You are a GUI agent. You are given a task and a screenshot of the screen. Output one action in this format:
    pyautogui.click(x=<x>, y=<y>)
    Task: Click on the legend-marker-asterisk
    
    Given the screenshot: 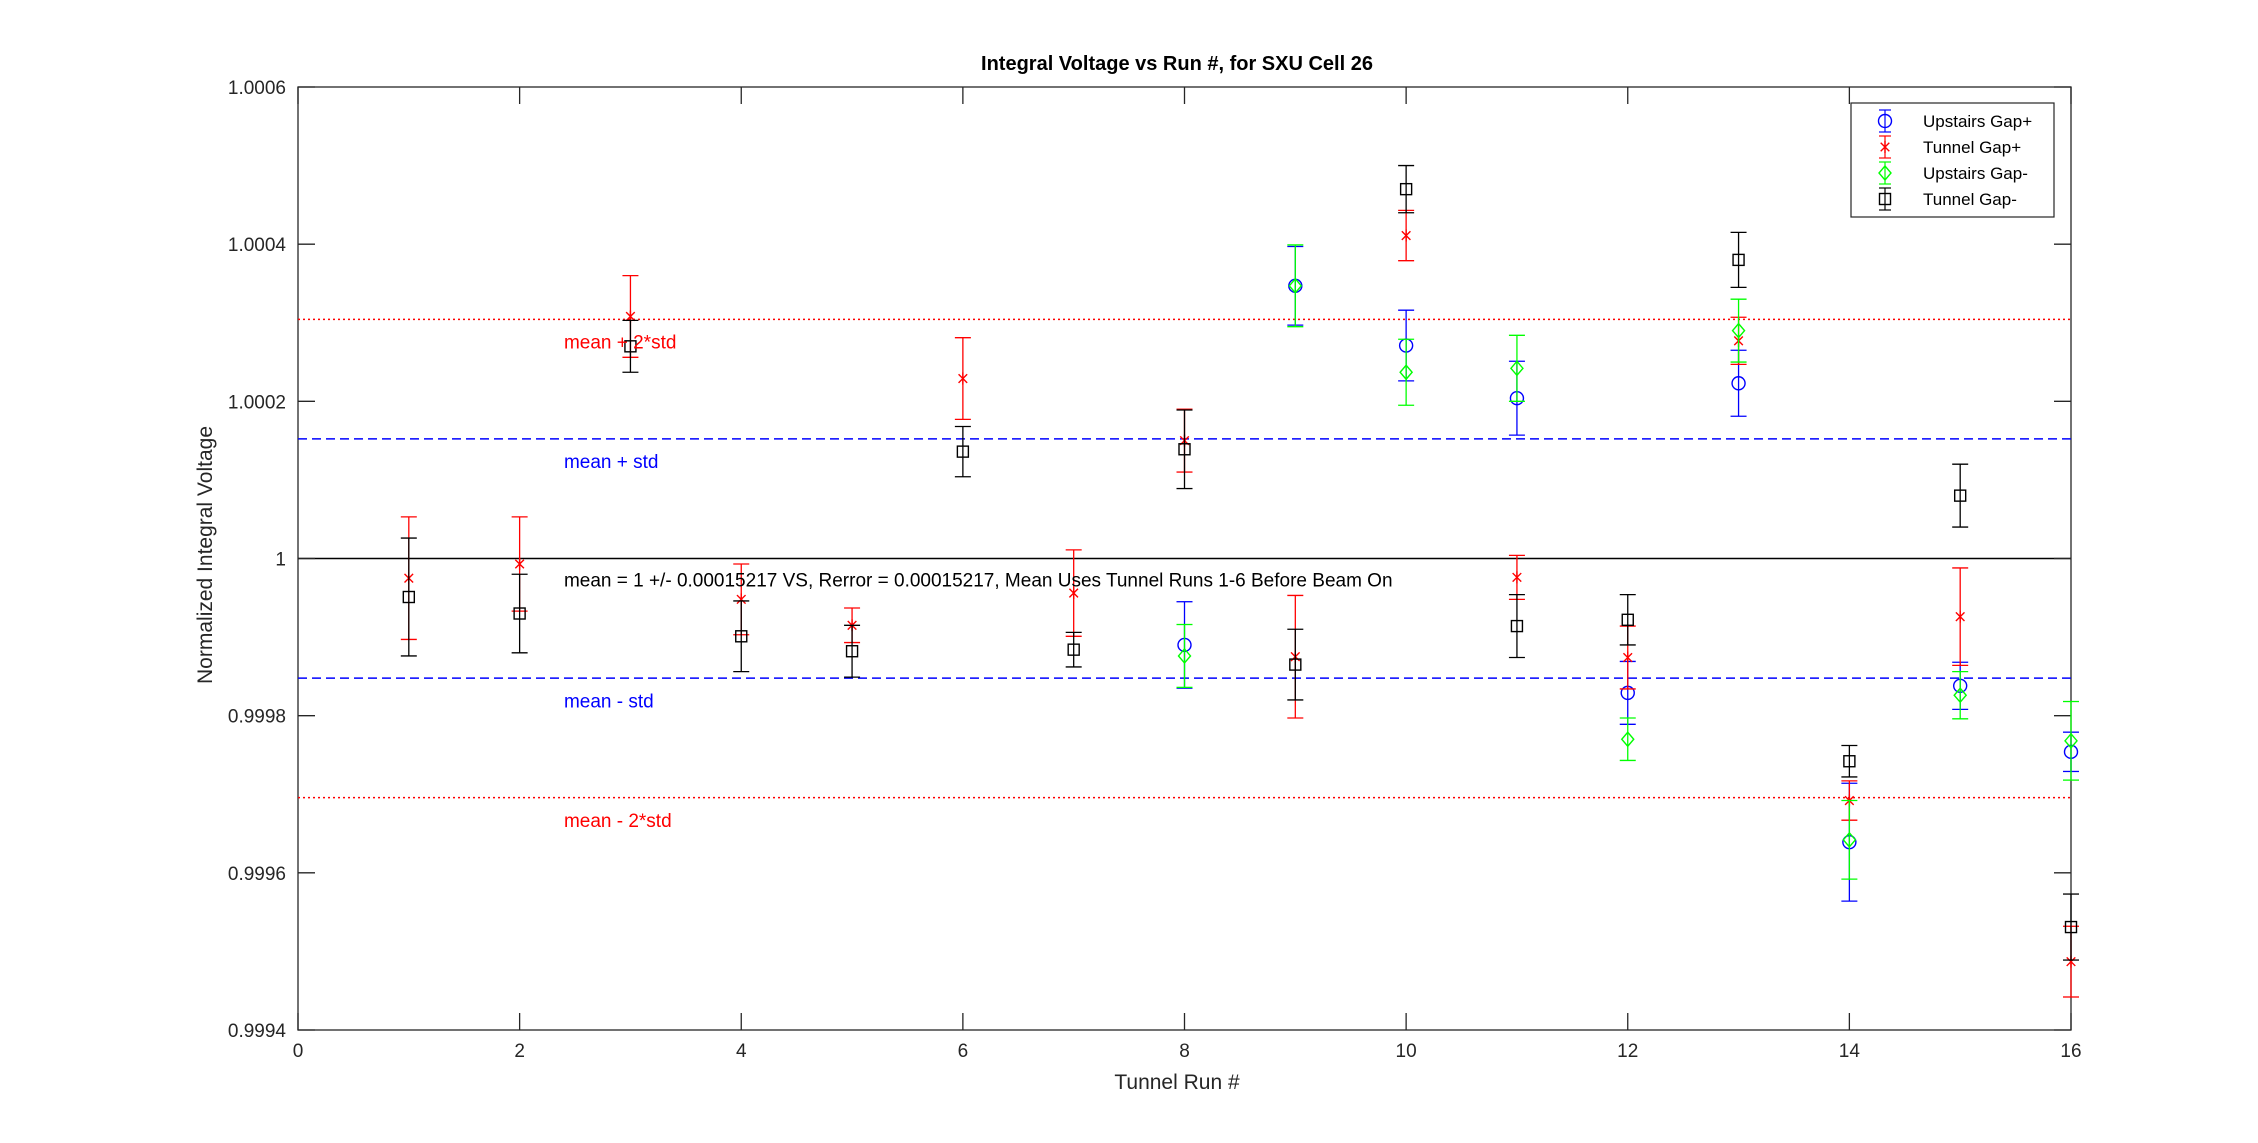 What is the action you would take?
    pyautogui.click(x=1885, y=147)
    